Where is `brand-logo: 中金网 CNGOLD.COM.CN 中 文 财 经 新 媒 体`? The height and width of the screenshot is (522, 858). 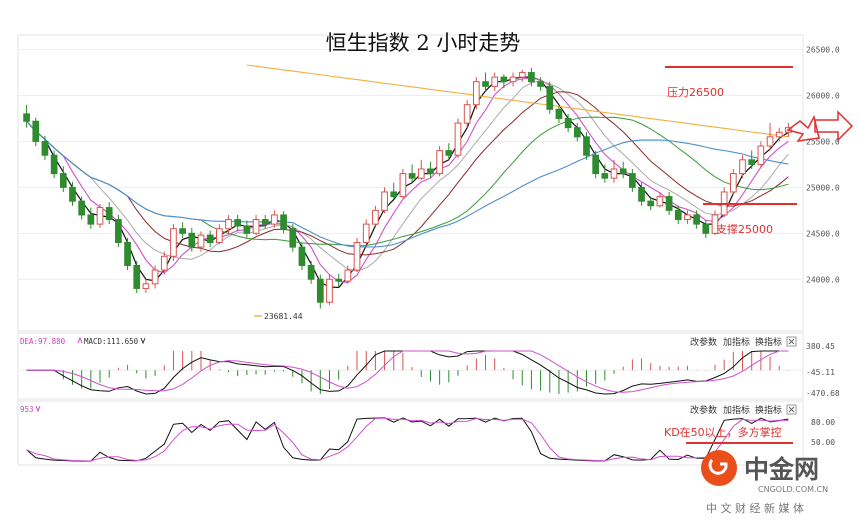 brand-logo: 中金网 CNGOLD.COM.CN 中 文 财 经 新 媒 体 is located at coordinates (764, 482).